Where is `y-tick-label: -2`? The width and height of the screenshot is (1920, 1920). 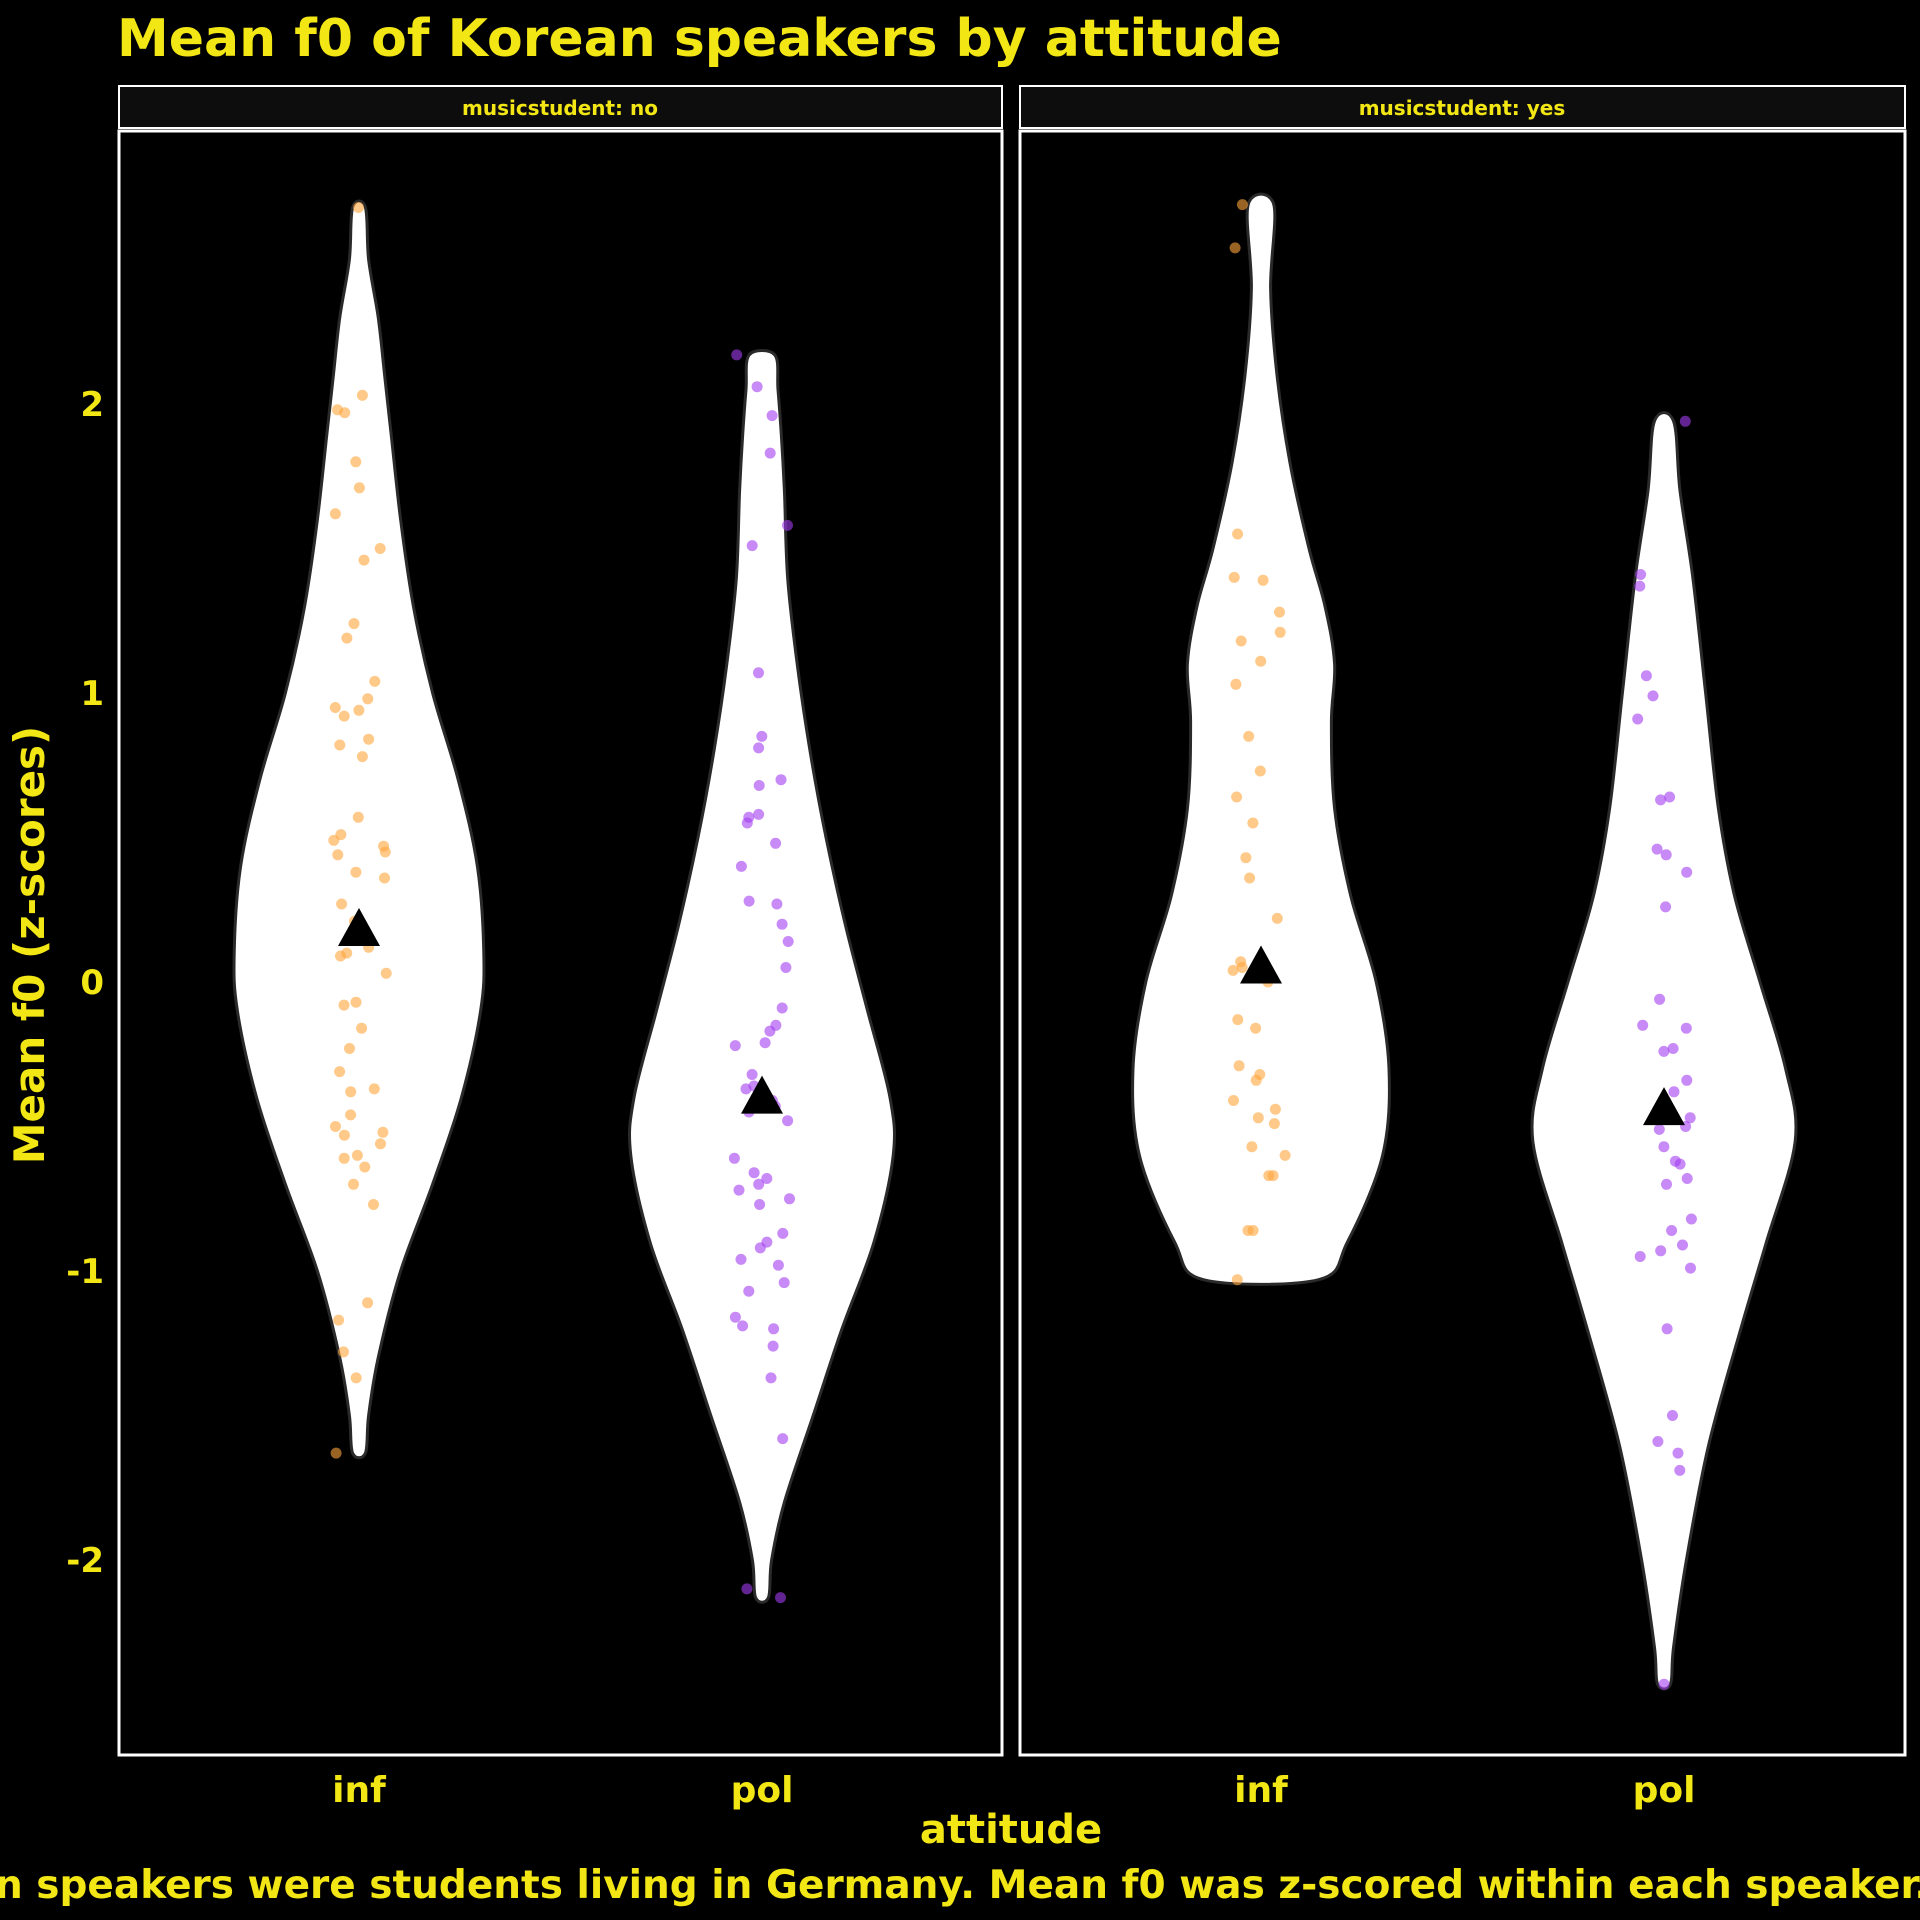
y-tick-label: -2 is located at coordinates (85, 1561).